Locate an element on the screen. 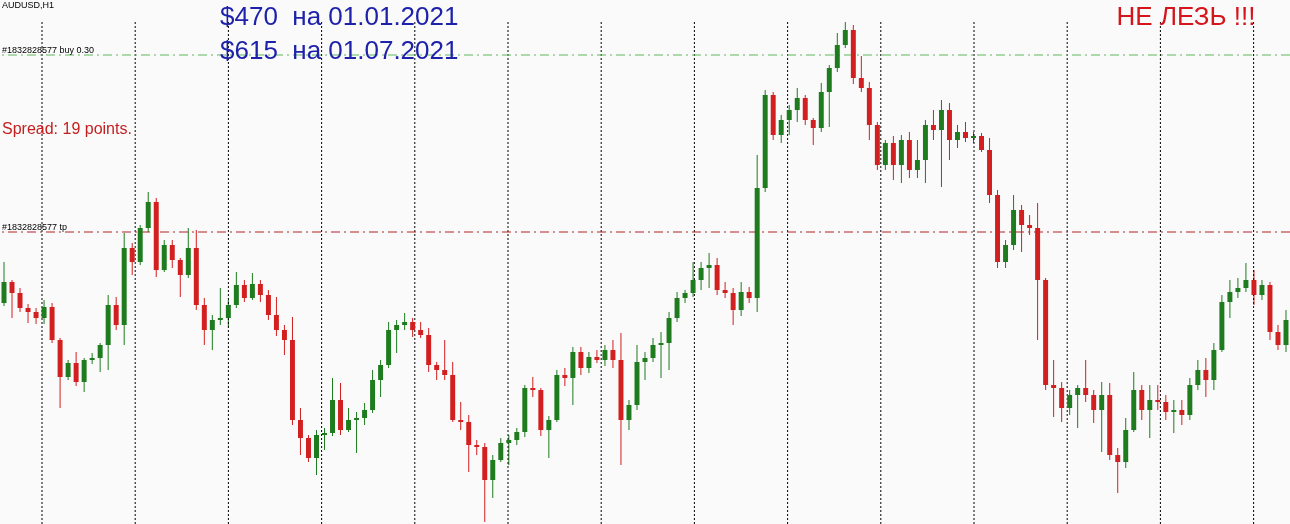  annotation: $470 на 01.01.2021 is located at coordinates (339, 16).